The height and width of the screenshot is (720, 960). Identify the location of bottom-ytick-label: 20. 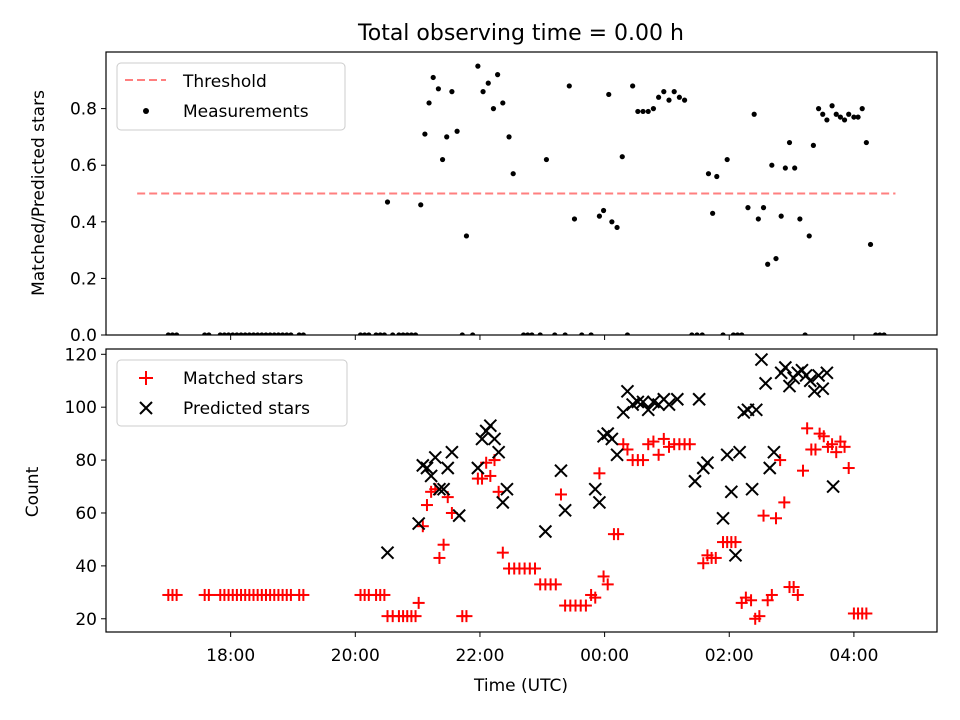
(86, 620).